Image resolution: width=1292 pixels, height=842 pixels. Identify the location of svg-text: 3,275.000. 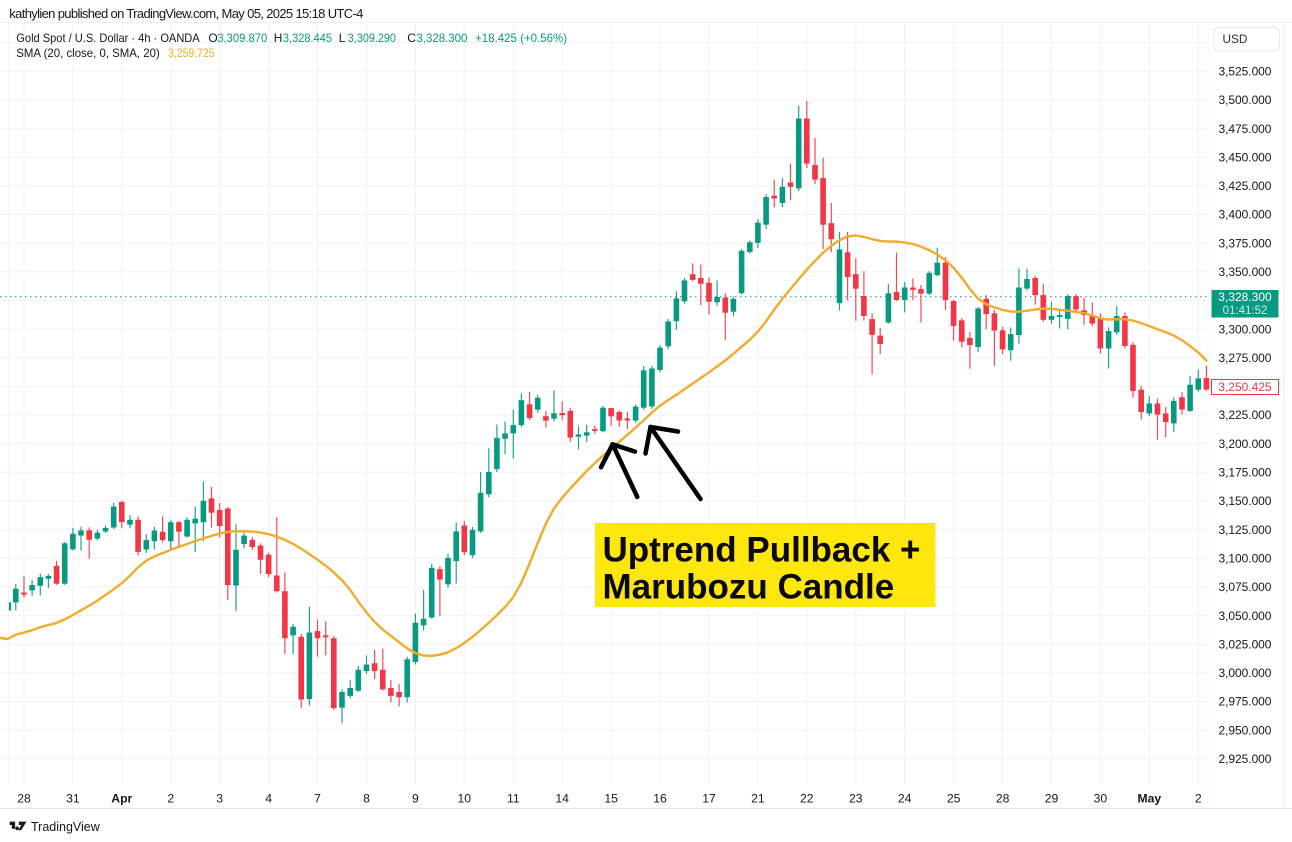
(1245, 358).